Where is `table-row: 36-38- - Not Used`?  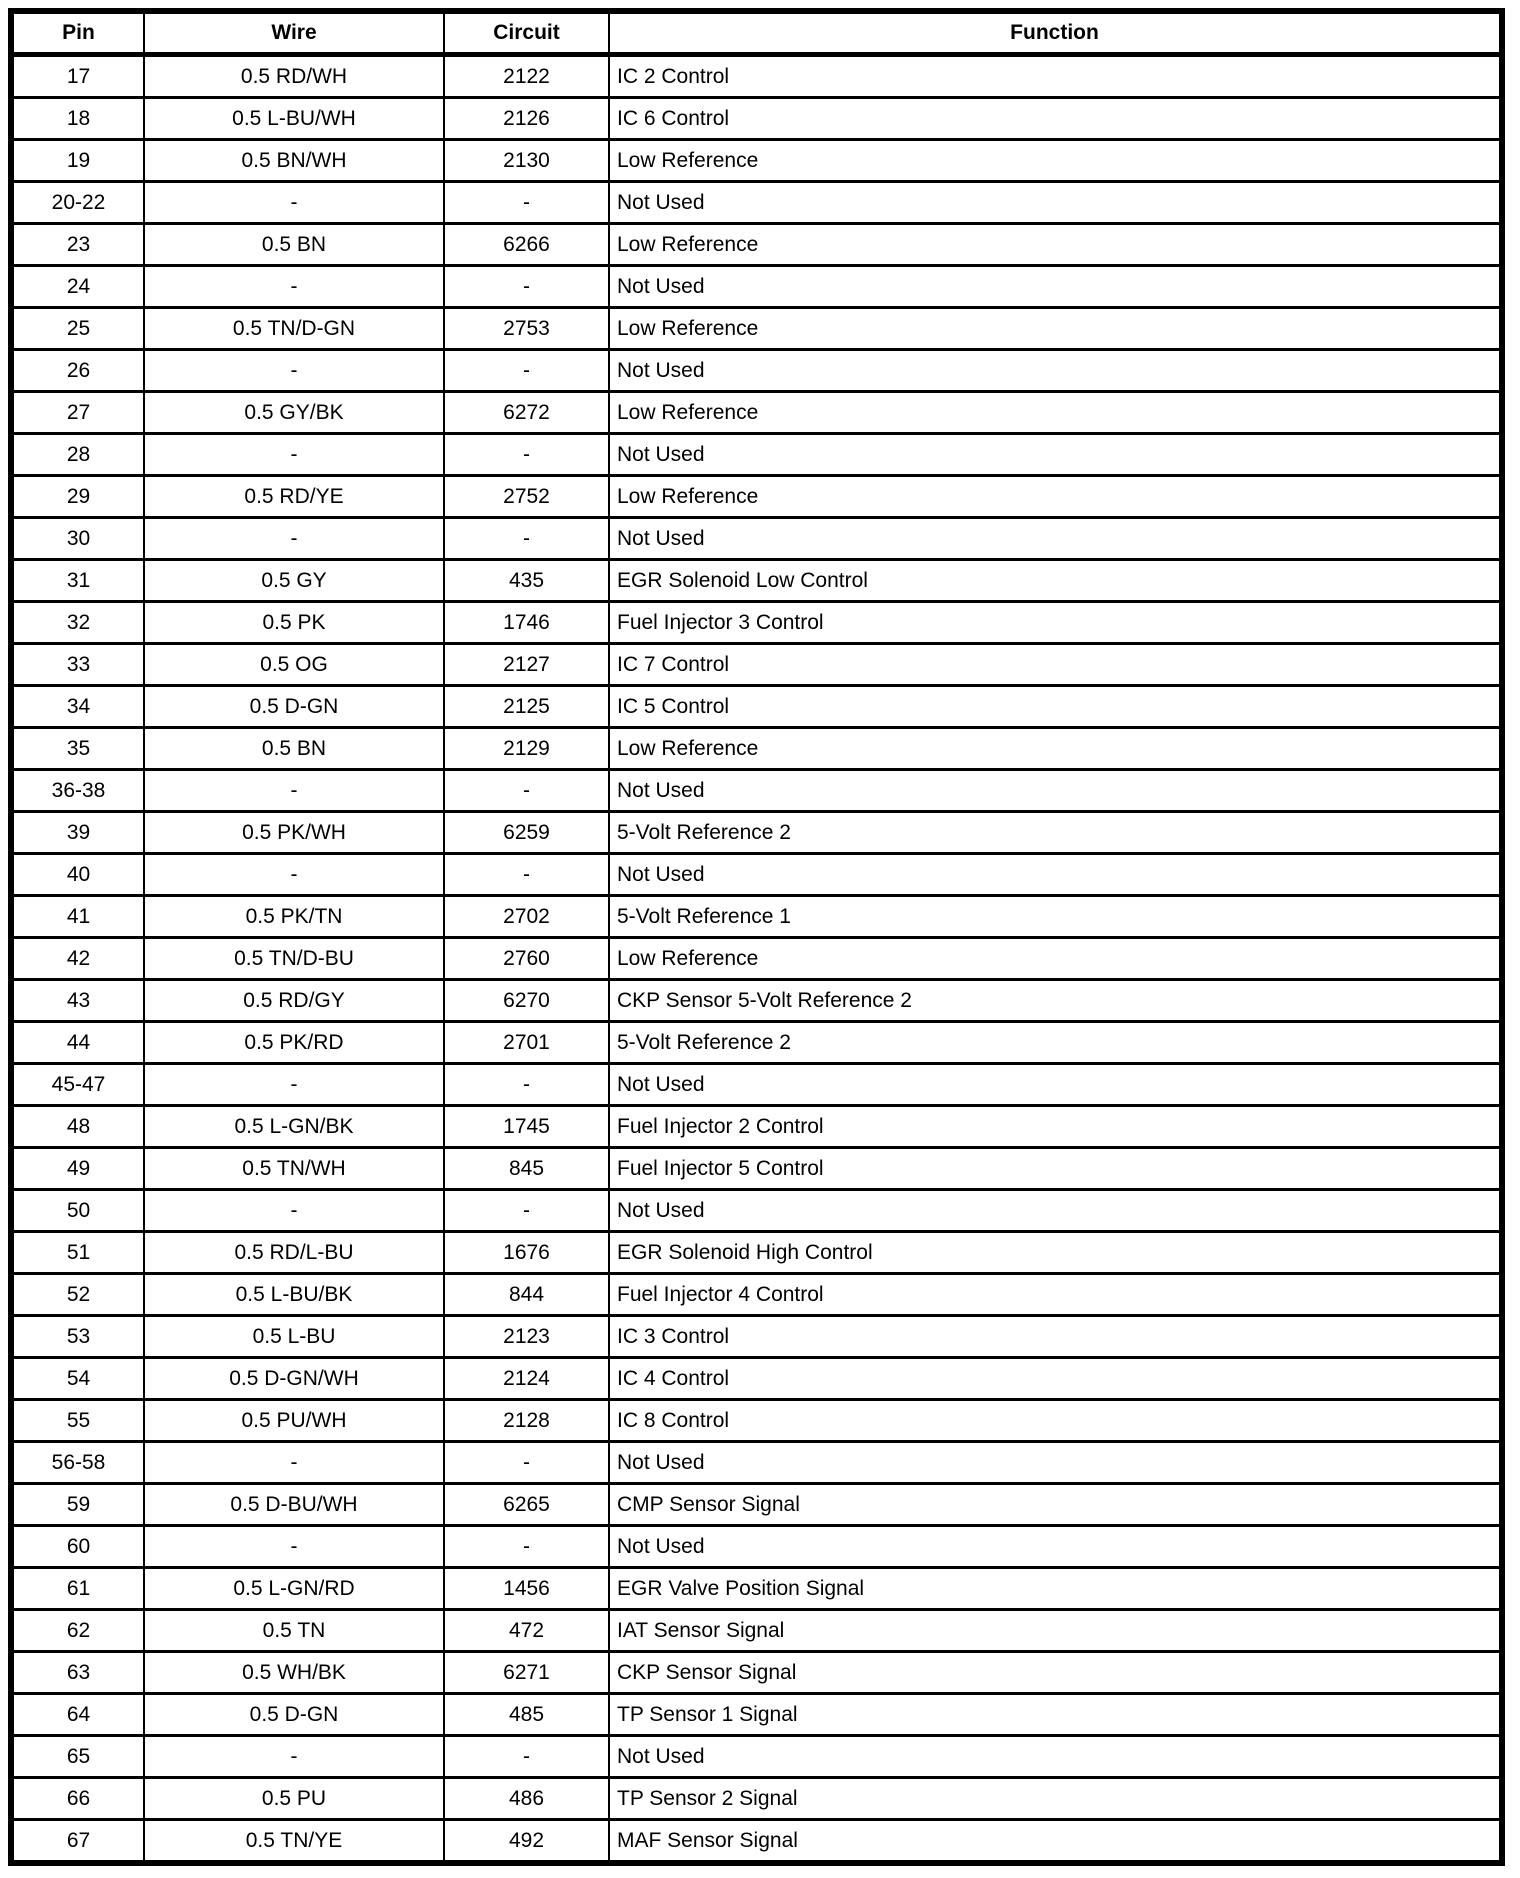 table-row: 36-38- - Not Used is located at coordinates (756, 790).